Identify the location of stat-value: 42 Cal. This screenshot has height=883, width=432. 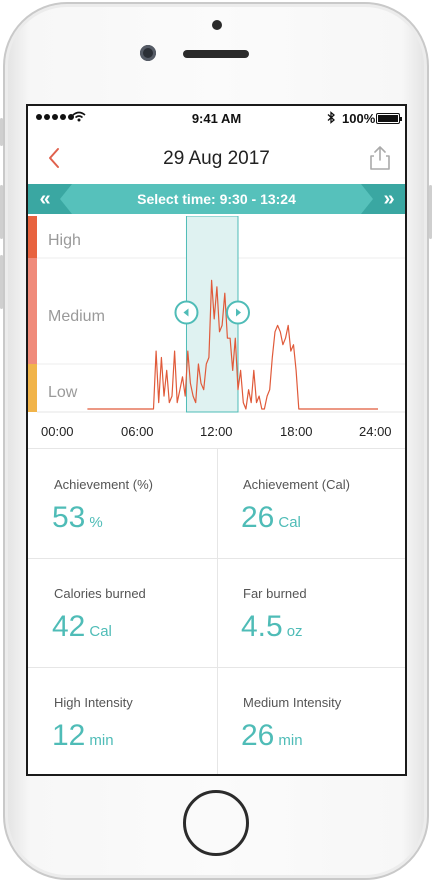
(82, 627).